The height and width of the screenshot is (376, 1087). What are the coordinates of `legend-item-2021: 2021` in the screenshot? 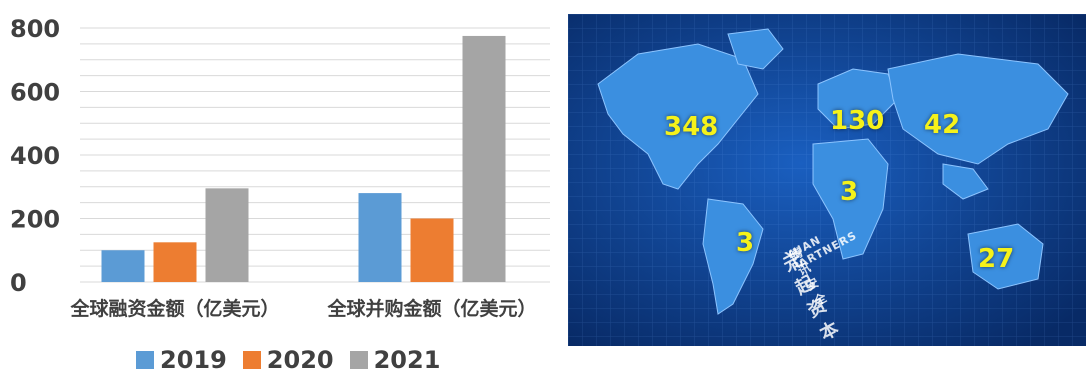 It's located at (395, 360).